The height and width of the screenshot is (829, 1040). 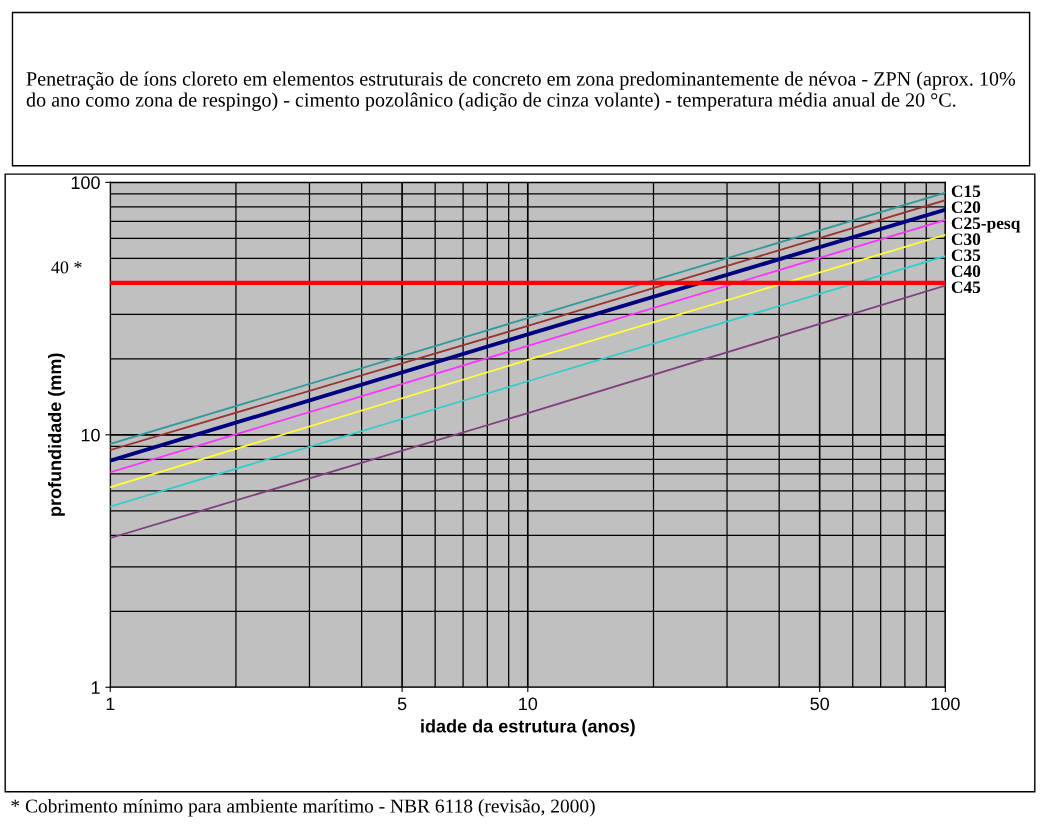 I want to click on series-label: C35, so click(x=966, y=255).